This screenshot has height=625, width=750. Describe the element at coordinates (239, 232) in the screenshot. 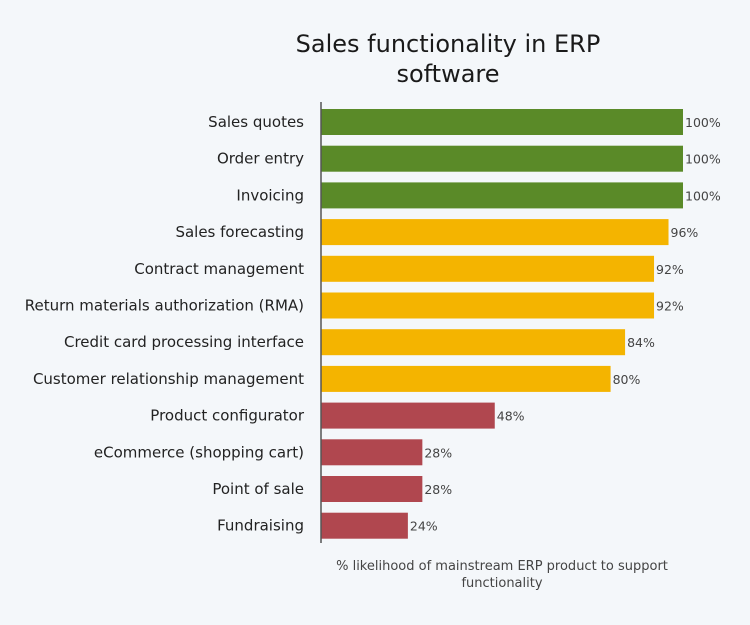

I see `category-label: Sales forecasting` at that location.